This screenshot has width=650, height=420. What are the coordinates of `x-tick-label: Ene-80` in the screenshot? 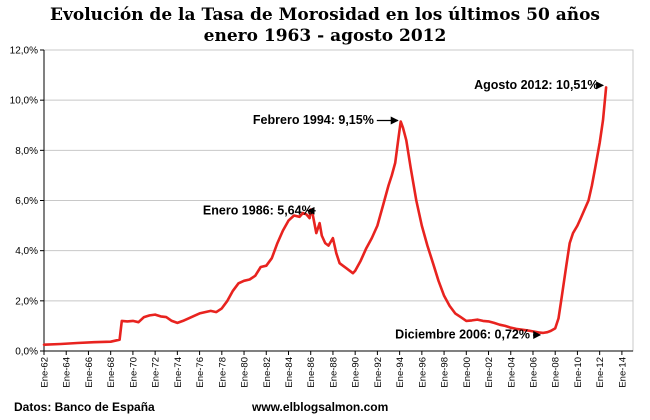 It's located at (245, 372).